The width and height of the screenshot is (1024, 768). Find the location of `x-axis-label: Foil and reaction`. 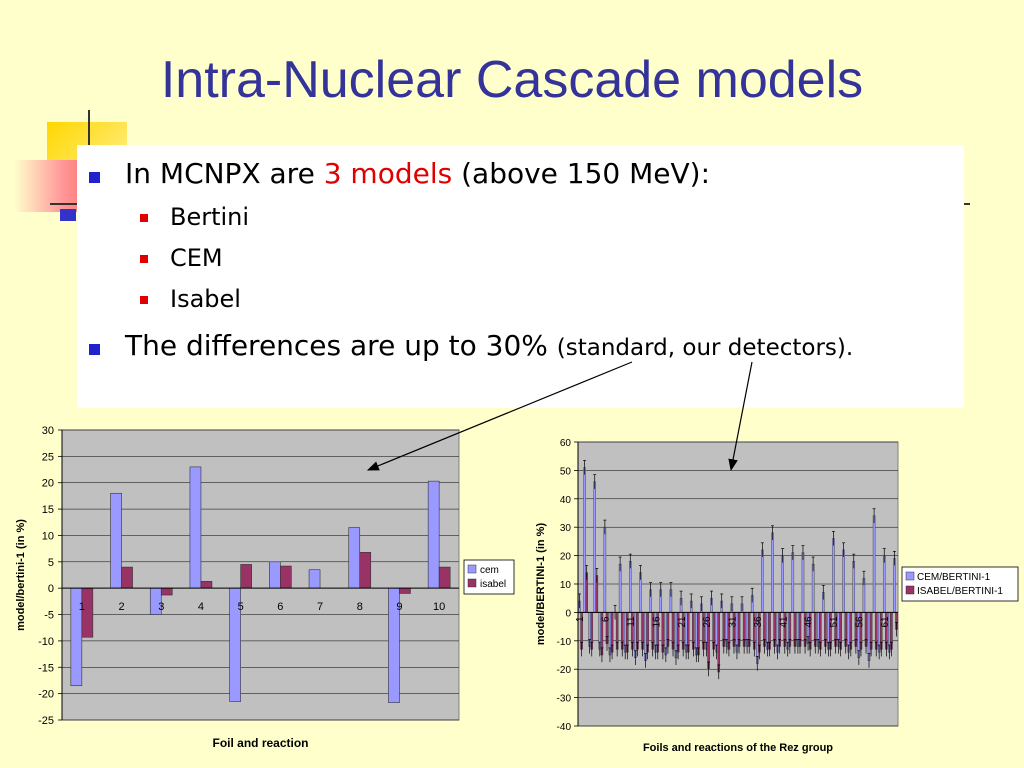

x-axis-label: Foil and reaction is located at coordinates (260, 743).